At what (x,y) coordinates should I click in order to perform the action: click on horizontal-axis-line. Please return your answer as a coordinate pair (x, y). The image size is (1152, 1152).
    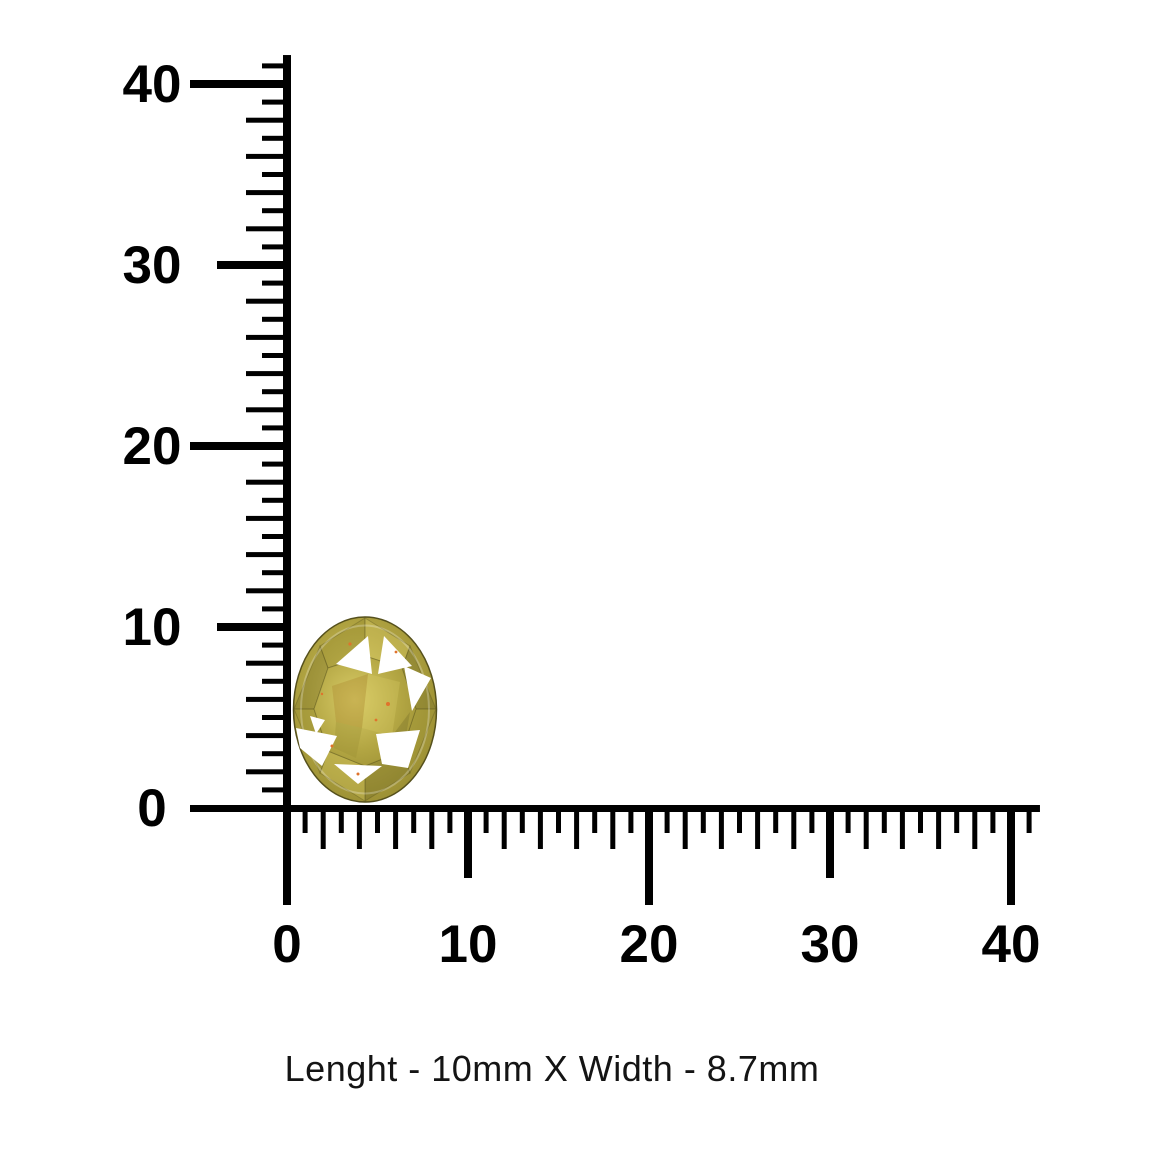
    Looking at the image, I should click on (615, 808).